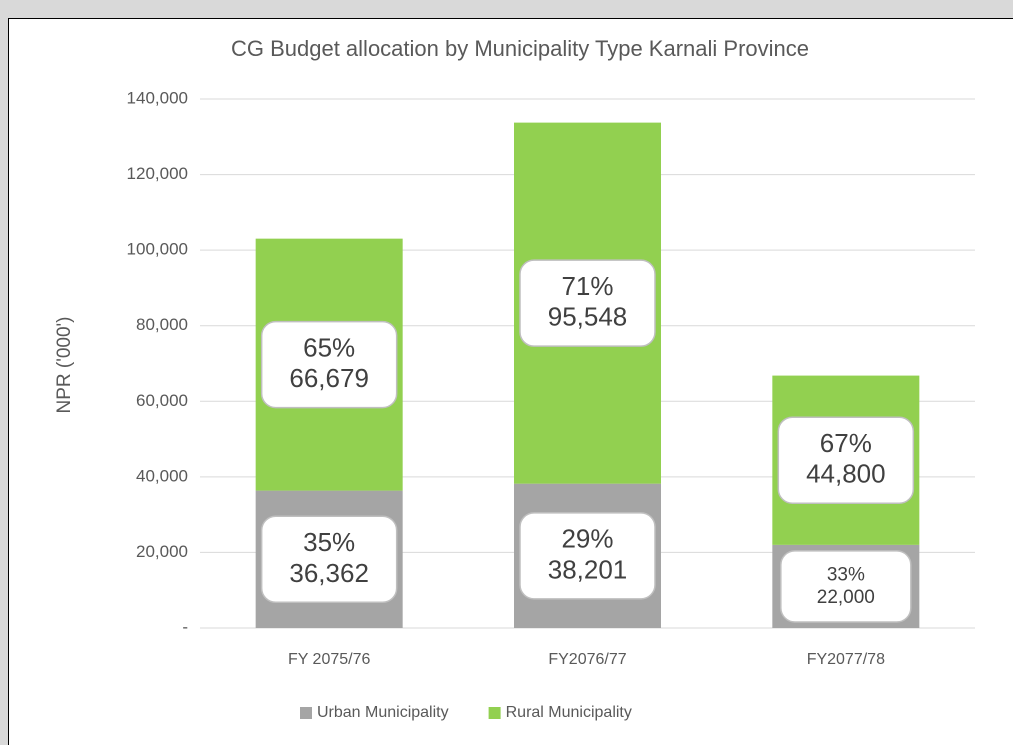  I want to click on legend-label: Urban Municipality, so click(383, 712).